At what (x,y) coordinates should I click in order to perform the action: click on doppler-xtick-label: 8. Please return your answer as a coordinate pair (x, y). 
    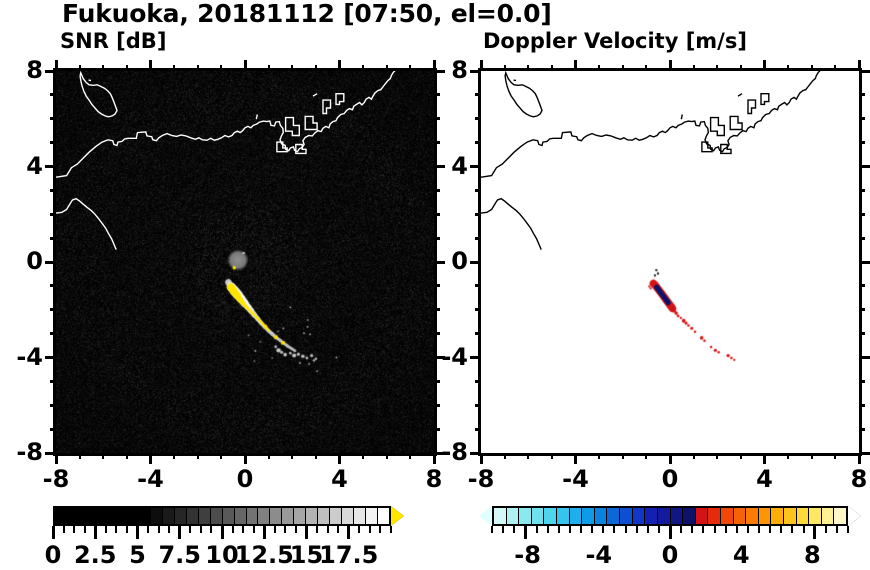
    Looking at the image, I should click on (859, 479).